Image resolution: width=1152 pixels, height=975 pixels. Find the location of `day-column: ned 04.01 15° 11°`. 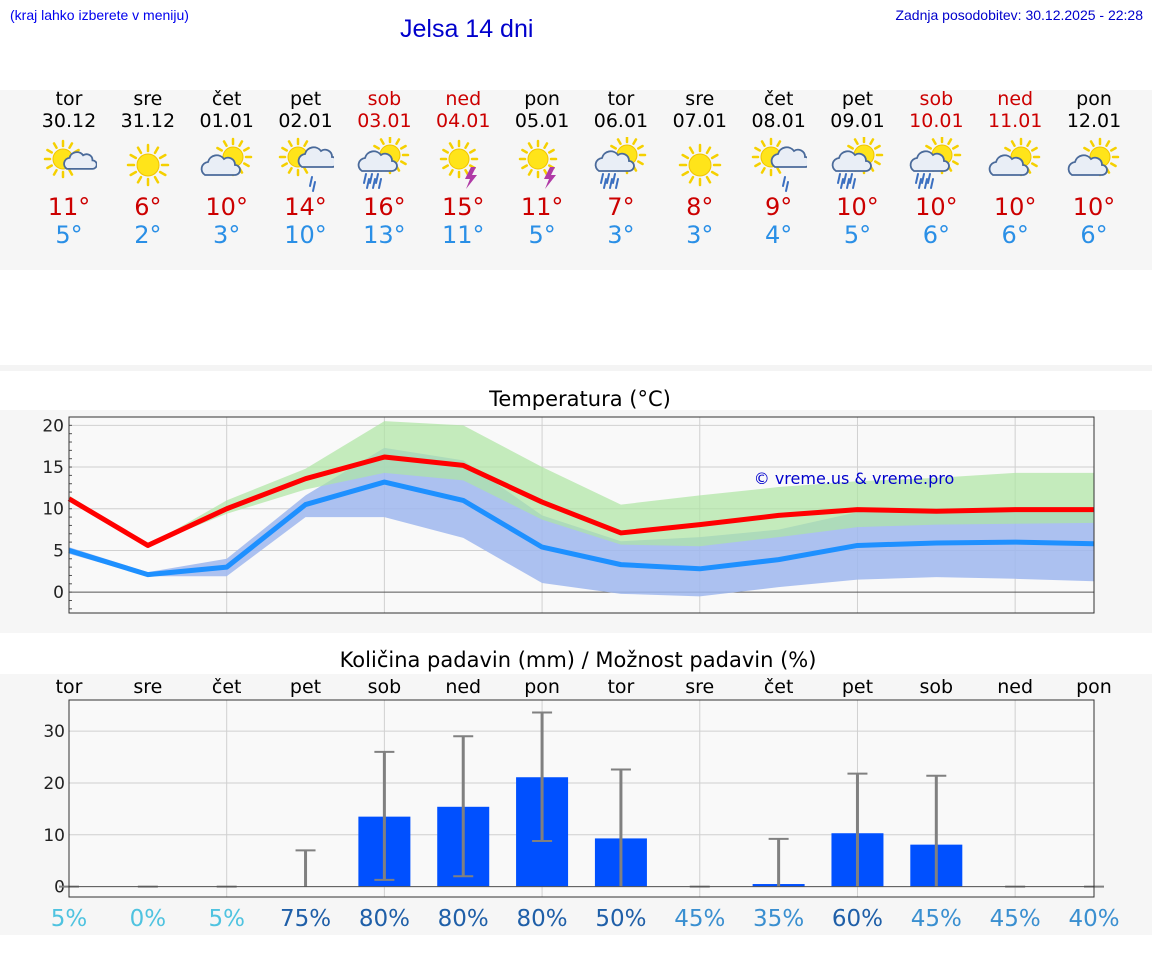

day-column: ned 04.01 15° 11° is located at coordinates (463, 168).